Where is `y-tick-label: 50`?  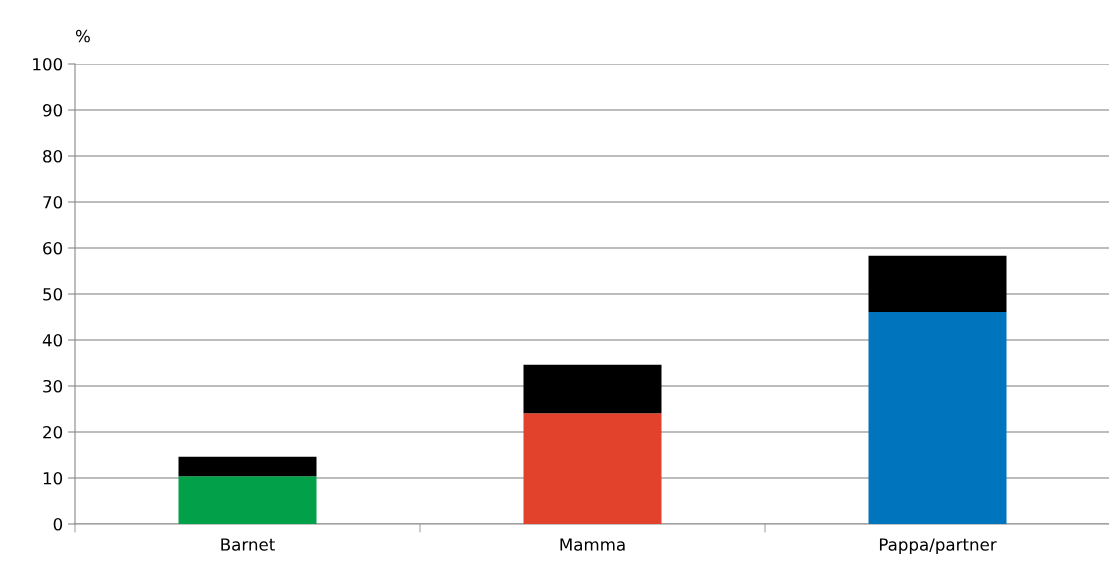
y-tick-label: 50 is located at coordinates (53, 294).